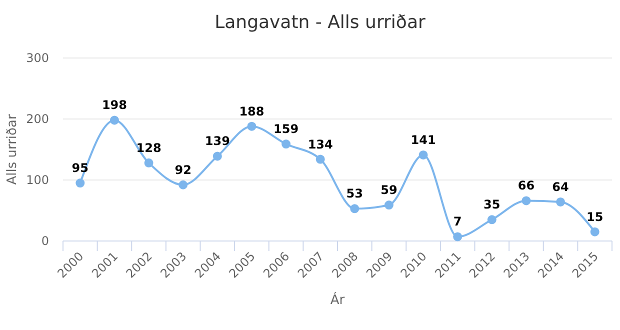 This screenshot has height=330, width=620. What do you see at coordinates (286, 129) in the screenshot?
I see `data-label: 159` at bounding box center [286, 129].